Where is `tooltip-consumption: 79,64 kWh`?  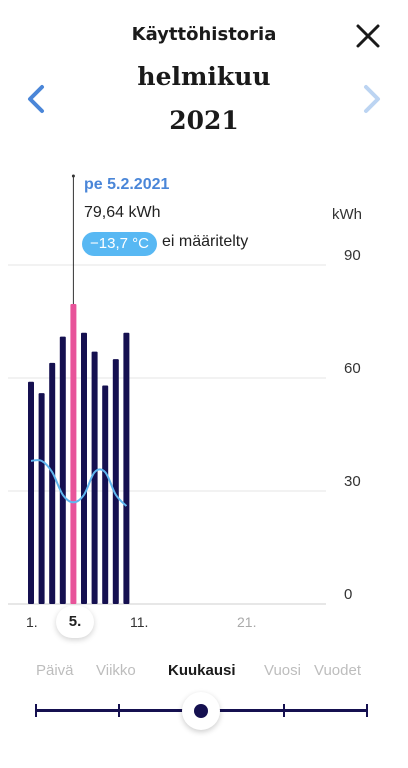 tooltip-consumption: 79,64 kWh is located at coordinates (122, 212).